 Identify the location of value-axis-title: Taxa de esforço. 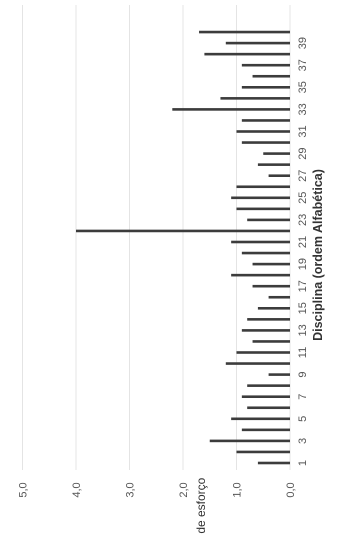
(201, 507).